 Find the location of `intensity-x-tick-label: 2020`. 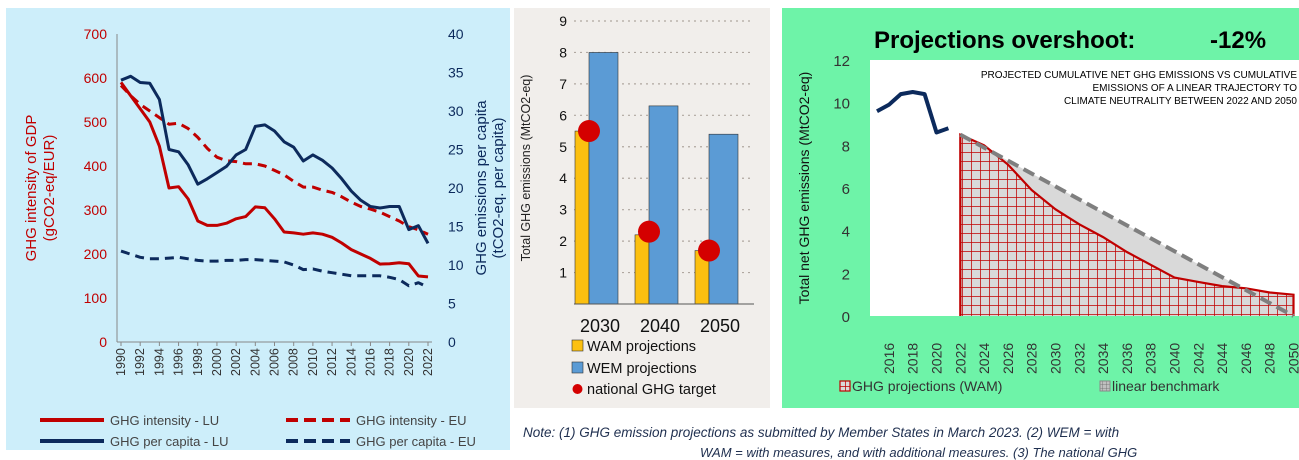

intensity-x-tick-label: 2020 is located at coordinates (409, 362).